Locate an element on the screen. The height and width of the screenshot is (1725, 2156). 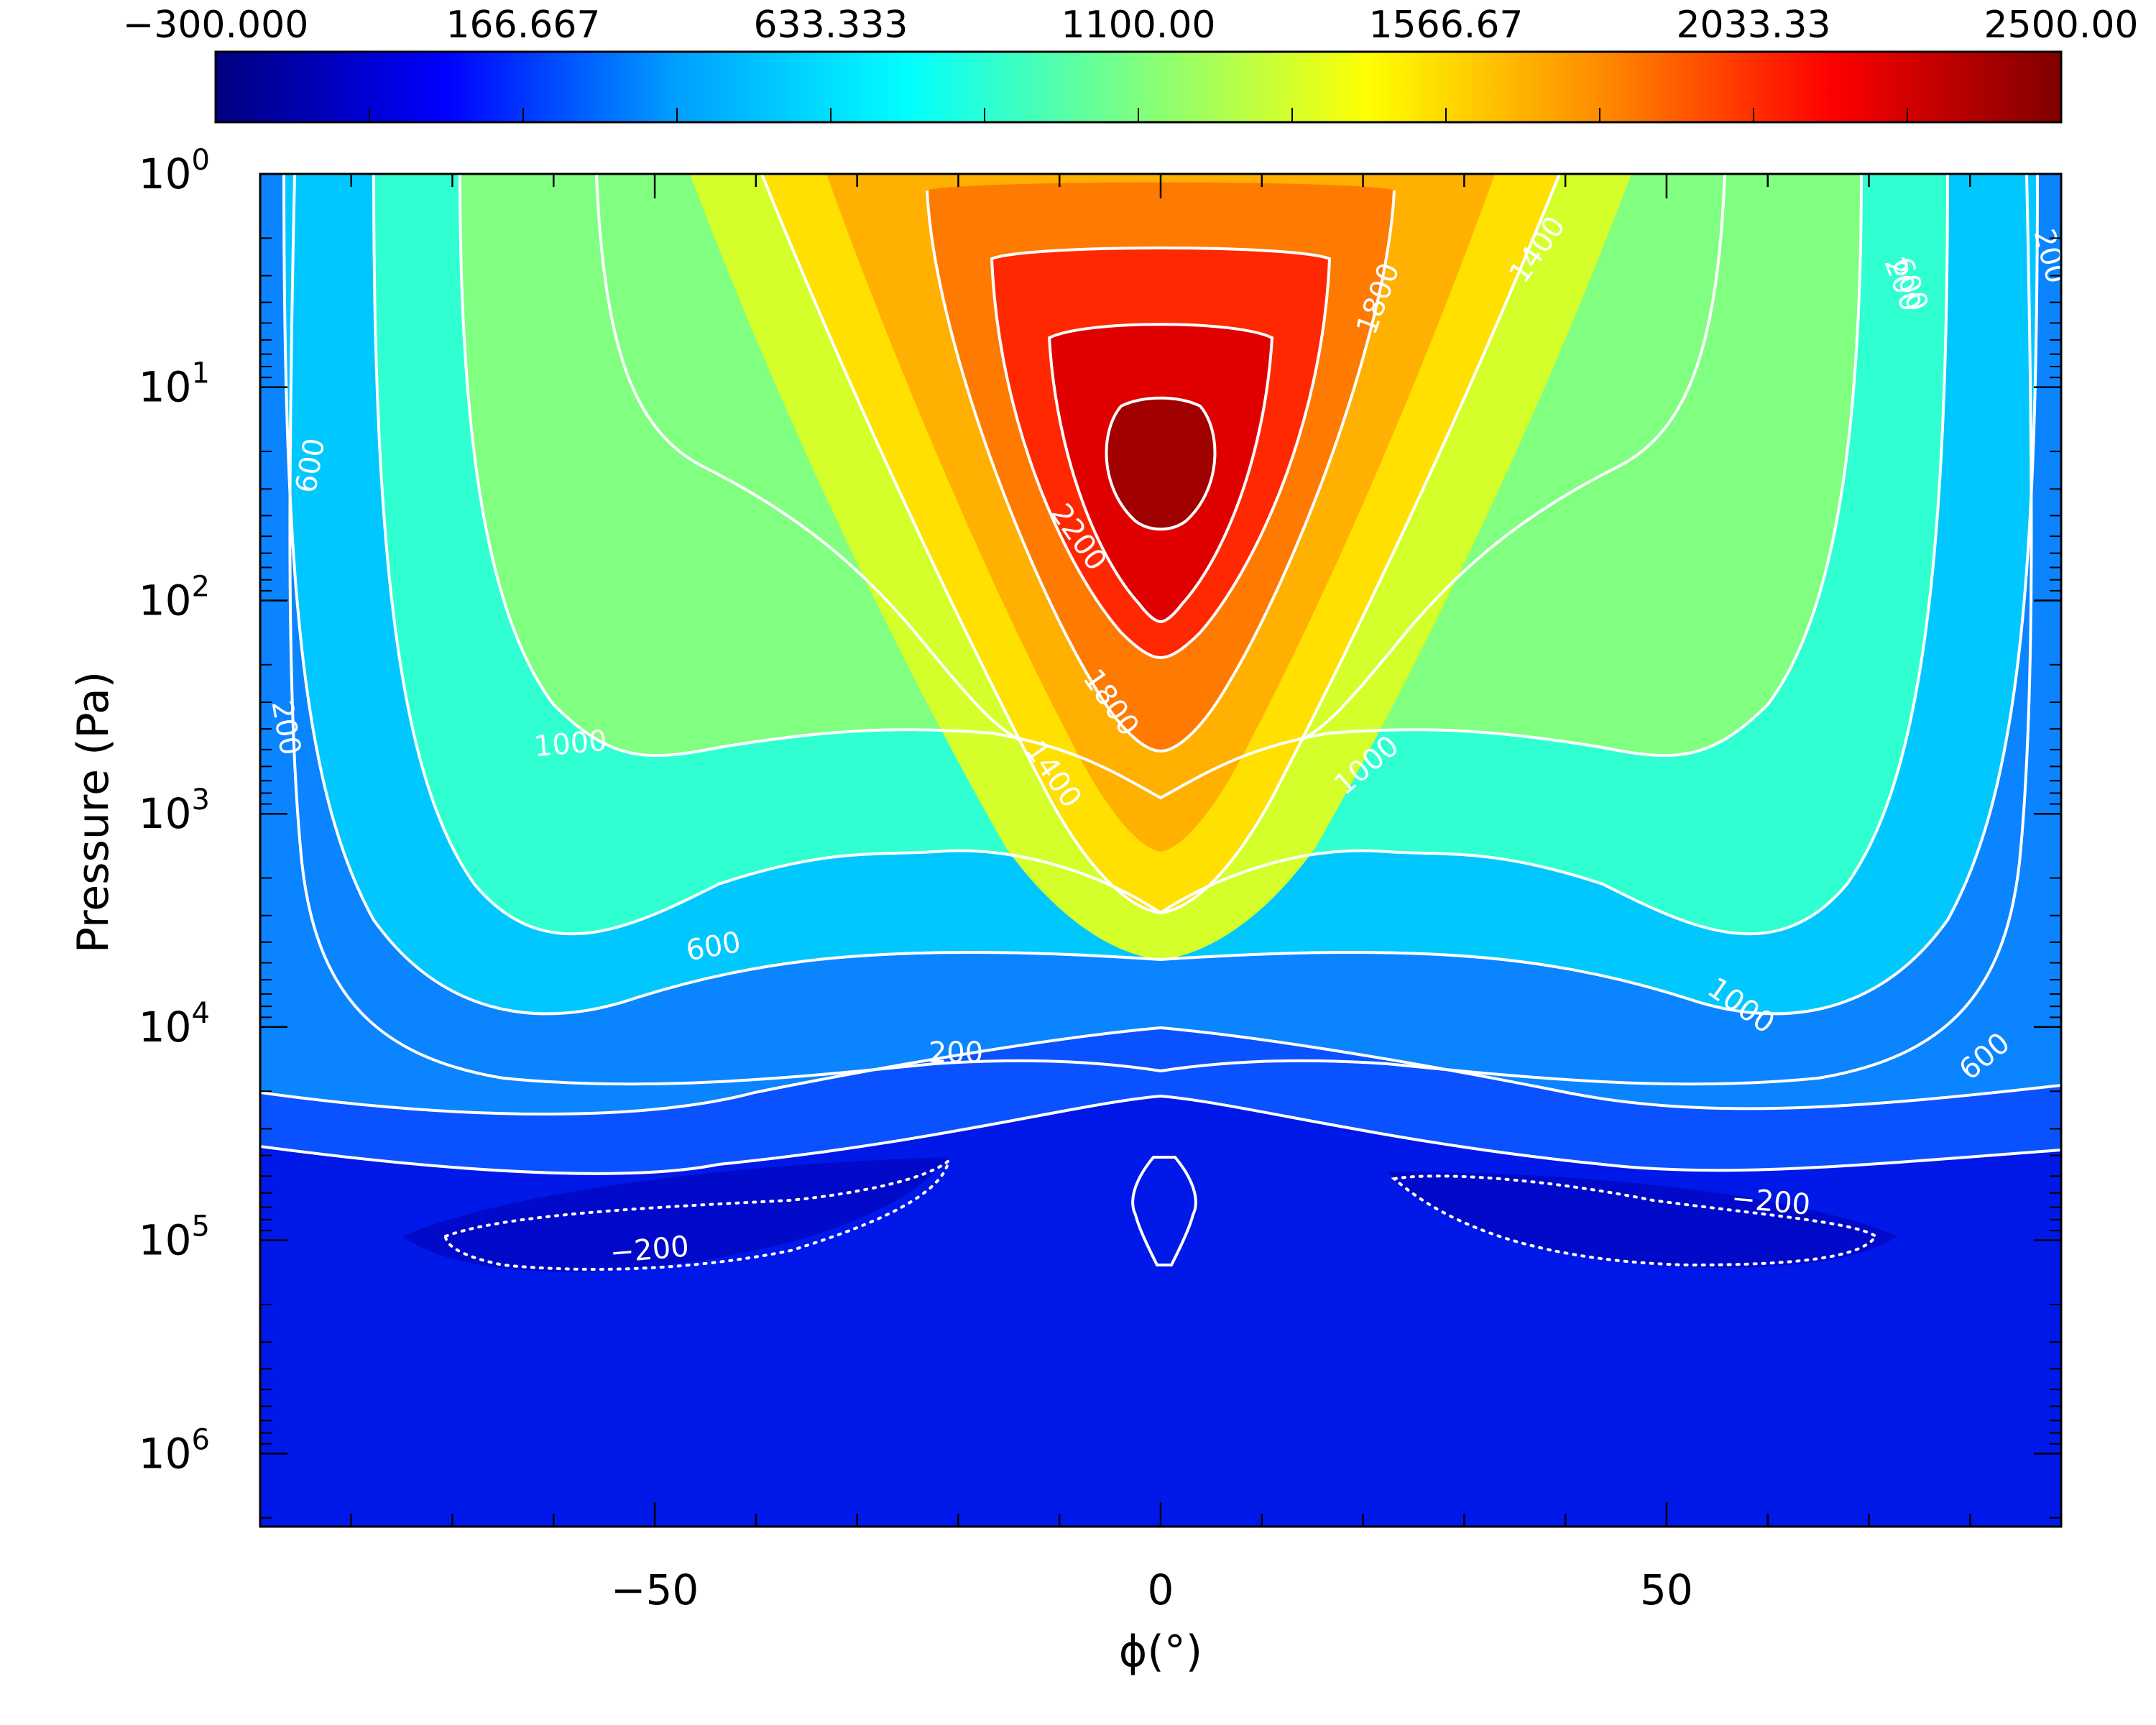
x-tick-label: 0 is located at coordinates (1161, 1589).